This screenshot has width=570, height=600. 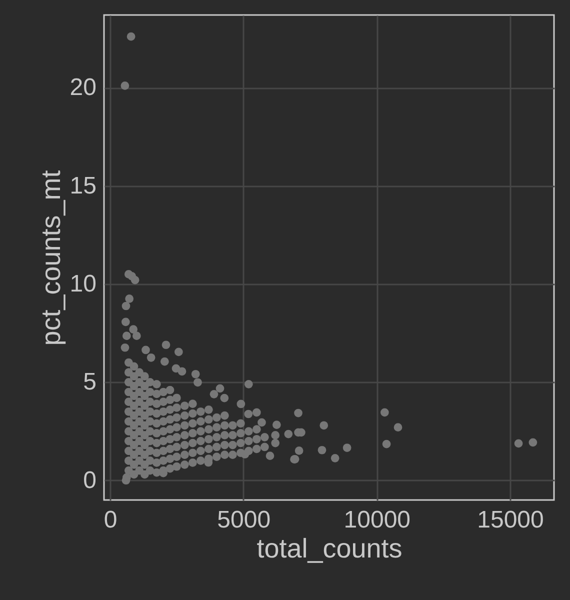 I want to click on x-tick-label: 5000, so click(x=244, y=520).